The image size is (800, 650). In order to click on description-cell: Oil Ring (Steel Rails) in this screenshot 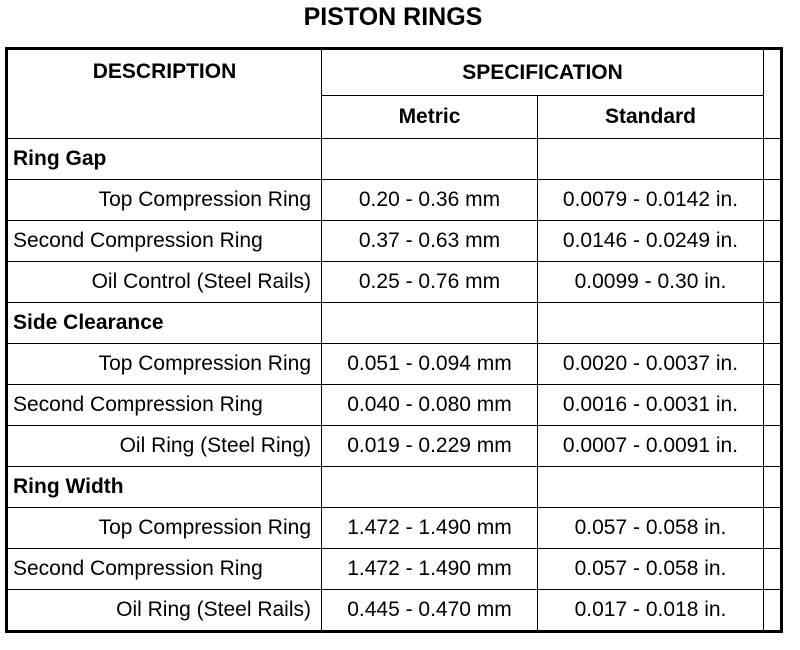, I will do `click(164, 610)`.